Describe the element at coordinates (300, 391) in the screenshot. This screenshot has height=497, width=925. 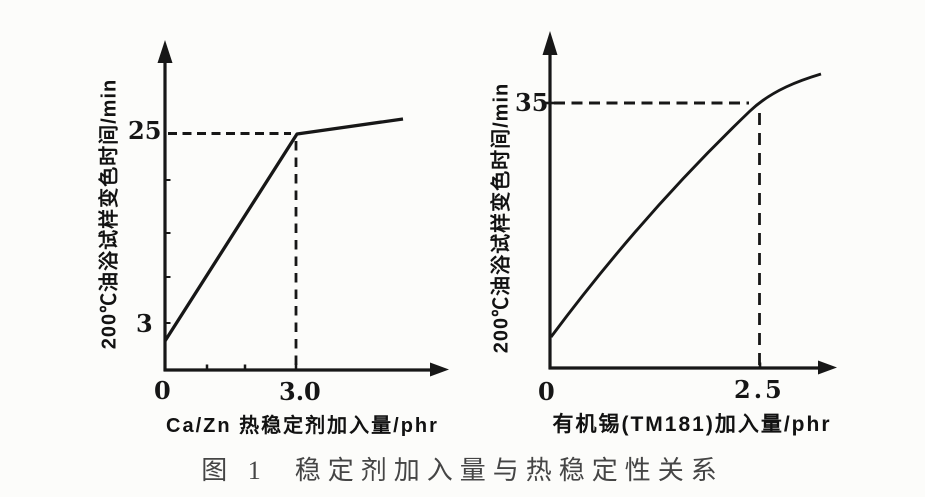
I see `left-x-tick-label-3-0: 3.0` at that location.